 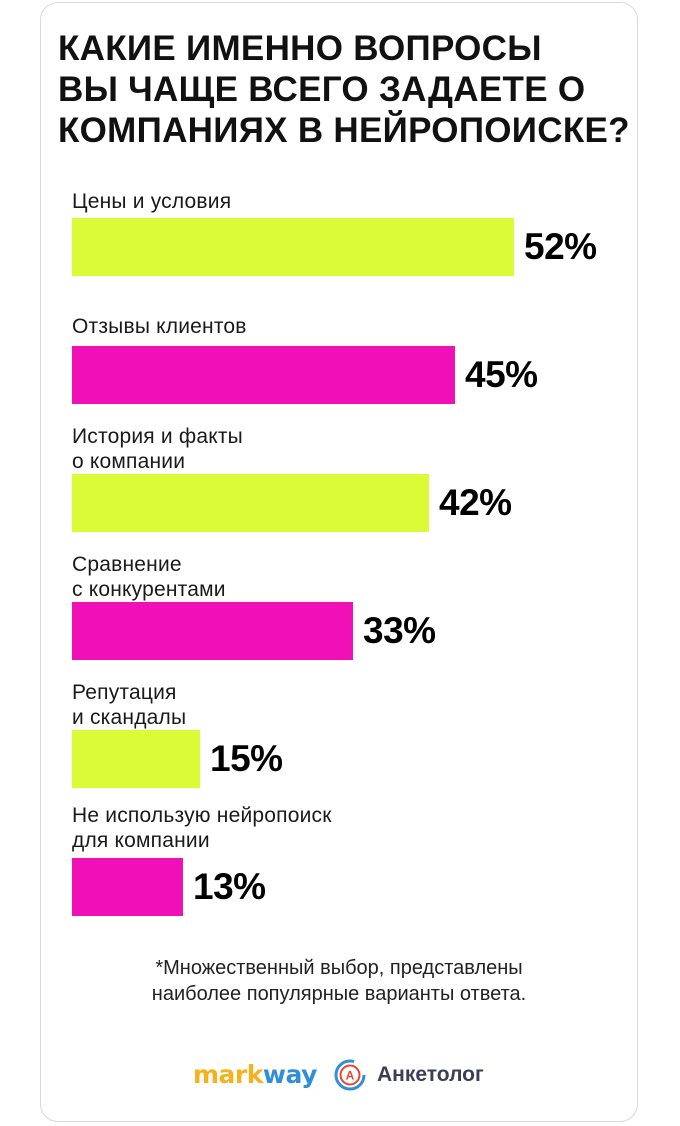 I want to click on value-label: 45%, so click(x=501, y=374).